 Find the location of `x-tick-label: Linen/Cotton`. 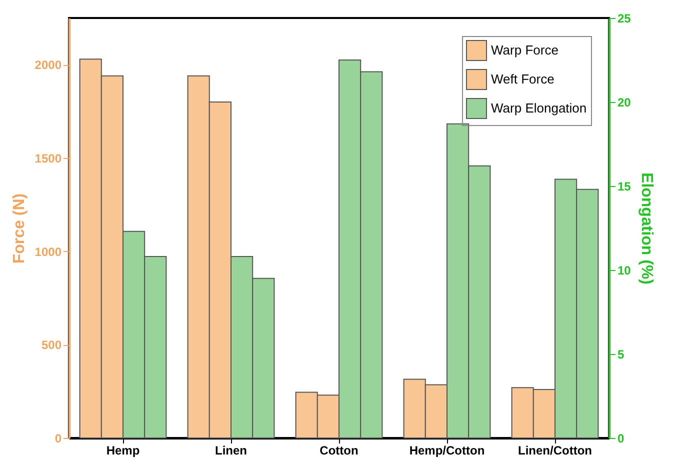

x-tick-label: Linen/Cotton is located at coordinates (555, 451).